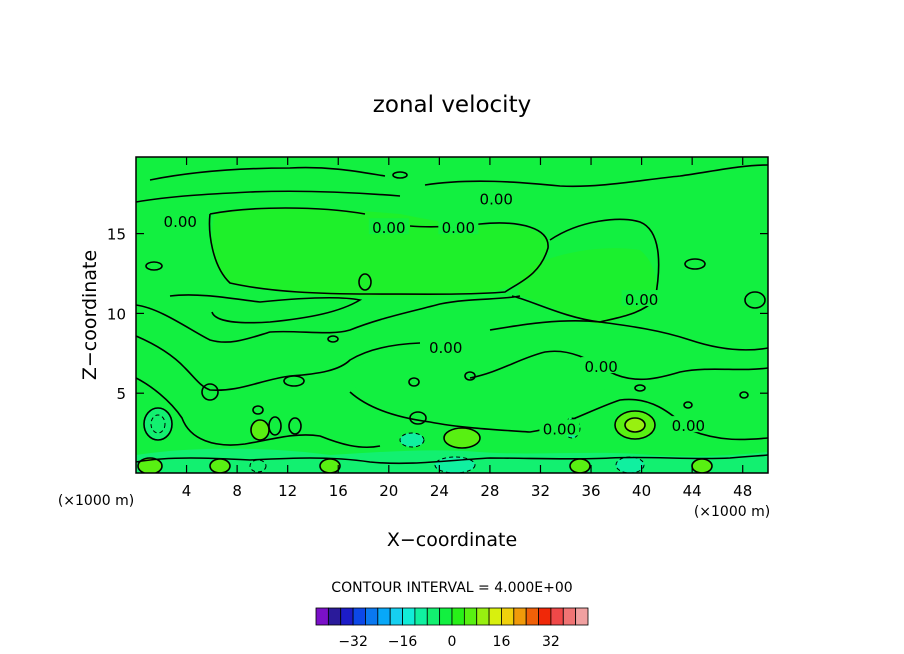 The height and width of the screenshot is (654, 904). Describe the element at coordinates (692, 491) in the screenshot. I see `x-tick-label: 44` at that location.